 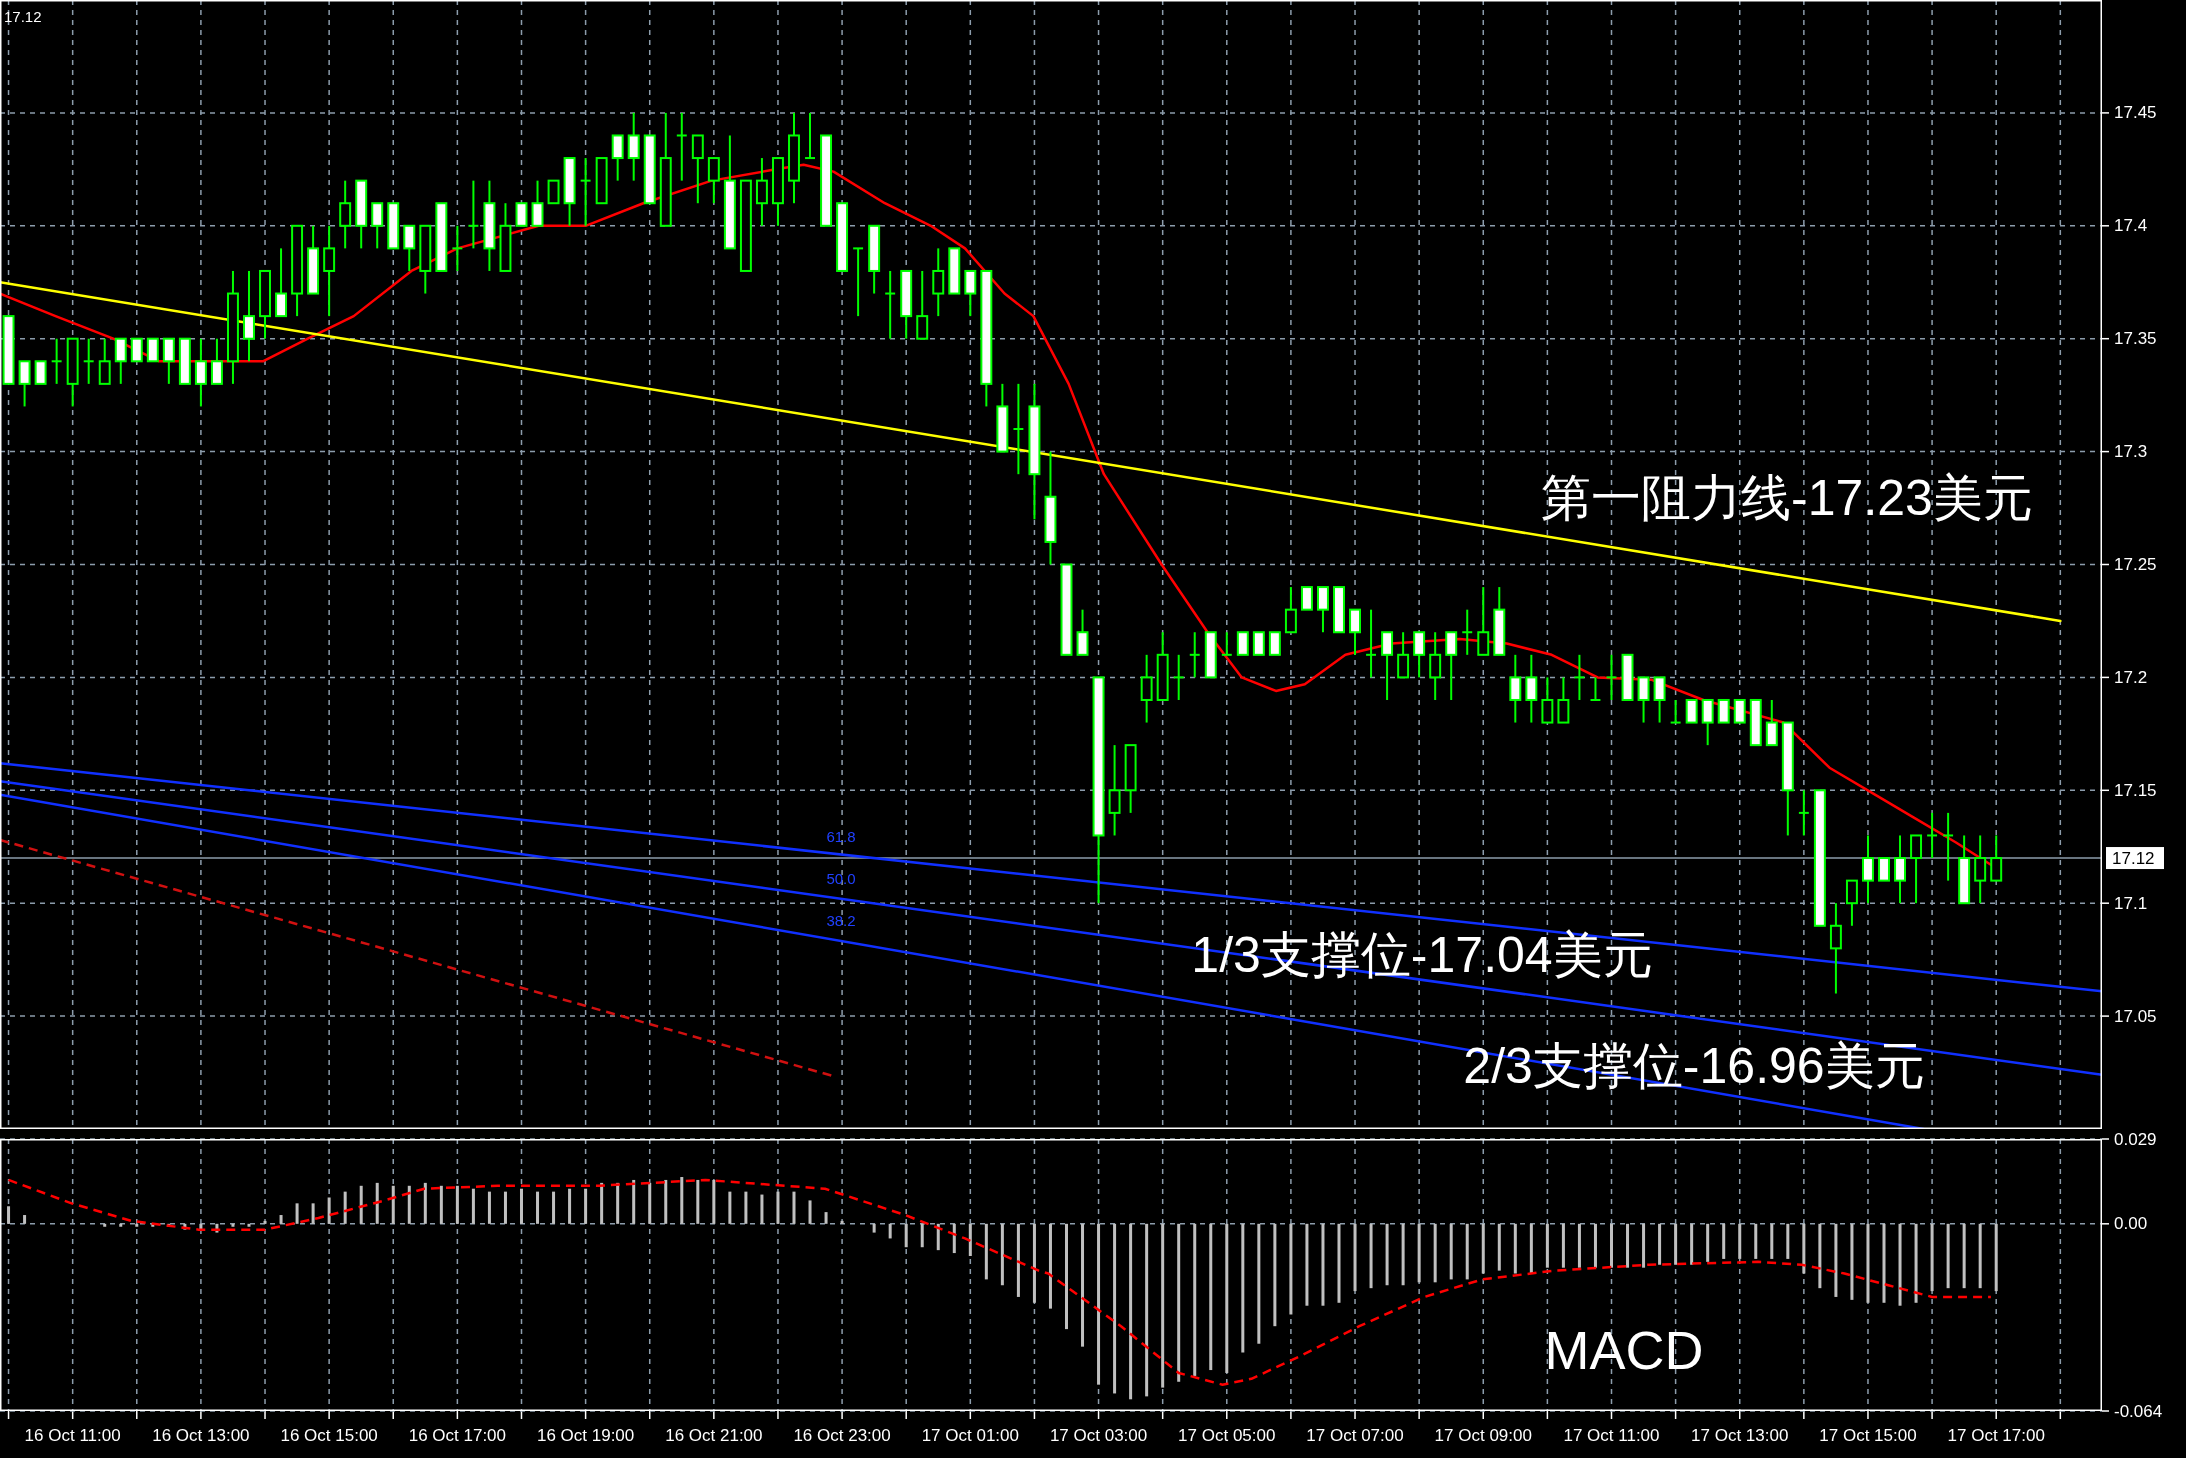 What do you see at coordinates (1483, 1435) in the screenshot?
I see `x-tick-label: 17 Oct 09:00` at bounding box center [1483, 1435].